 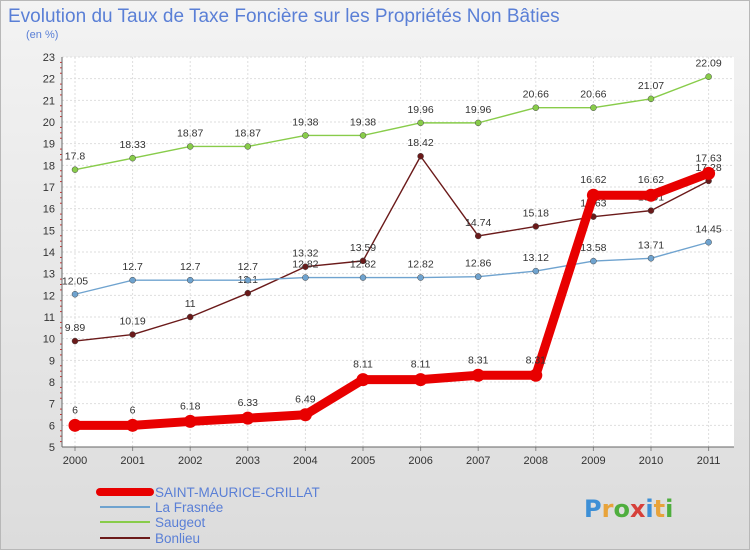 What do you see at coordinates (363, 248) in the screenshot?
I see `data-label: 13.59` at bounding box center [363, 248].